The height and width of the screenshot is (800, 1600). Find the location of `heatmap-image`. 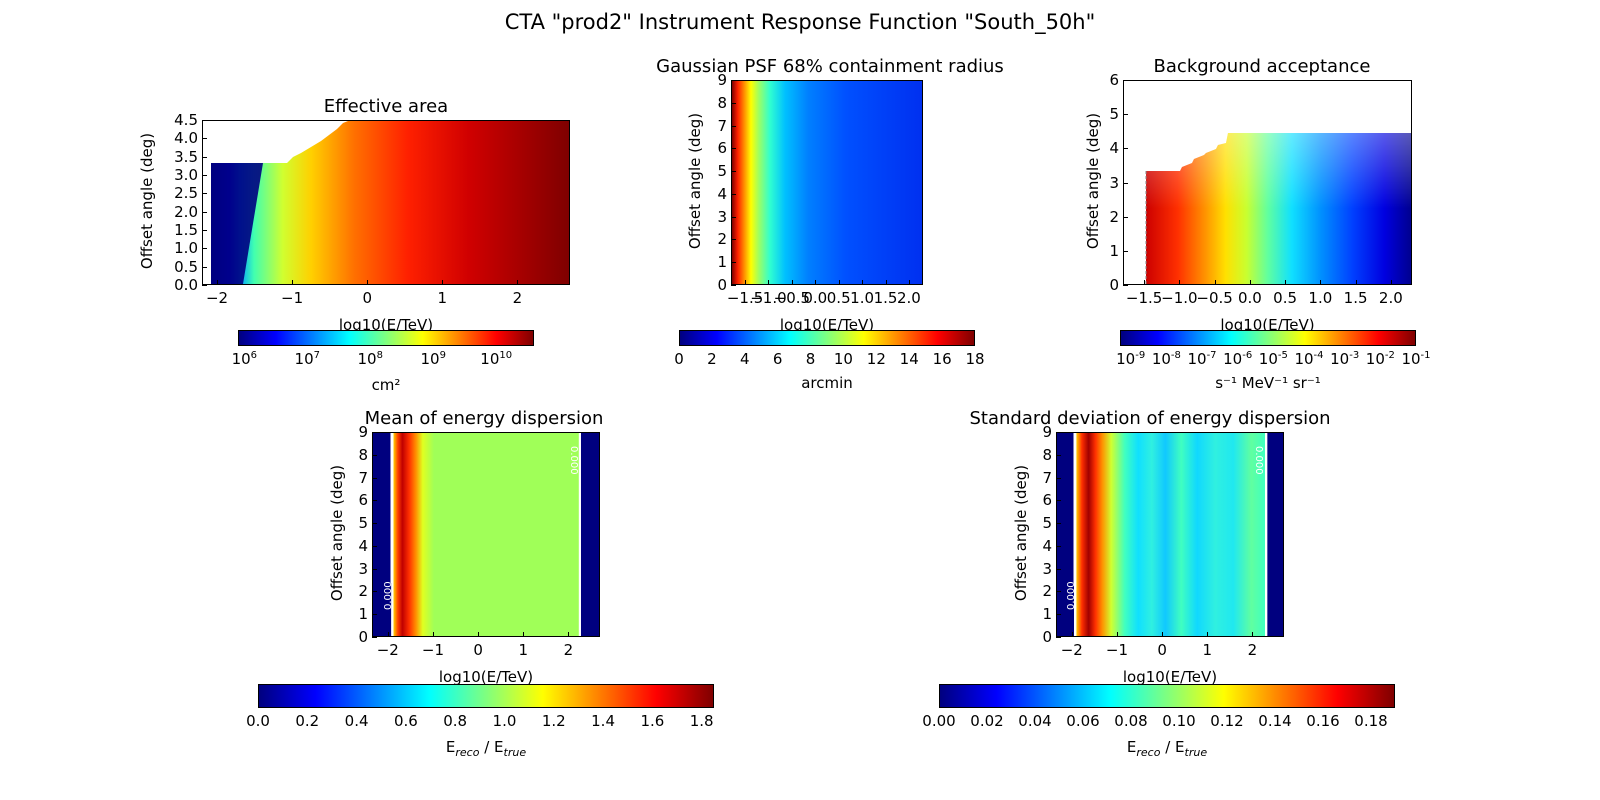

heatmap-image is located at coordinates (486, 534).